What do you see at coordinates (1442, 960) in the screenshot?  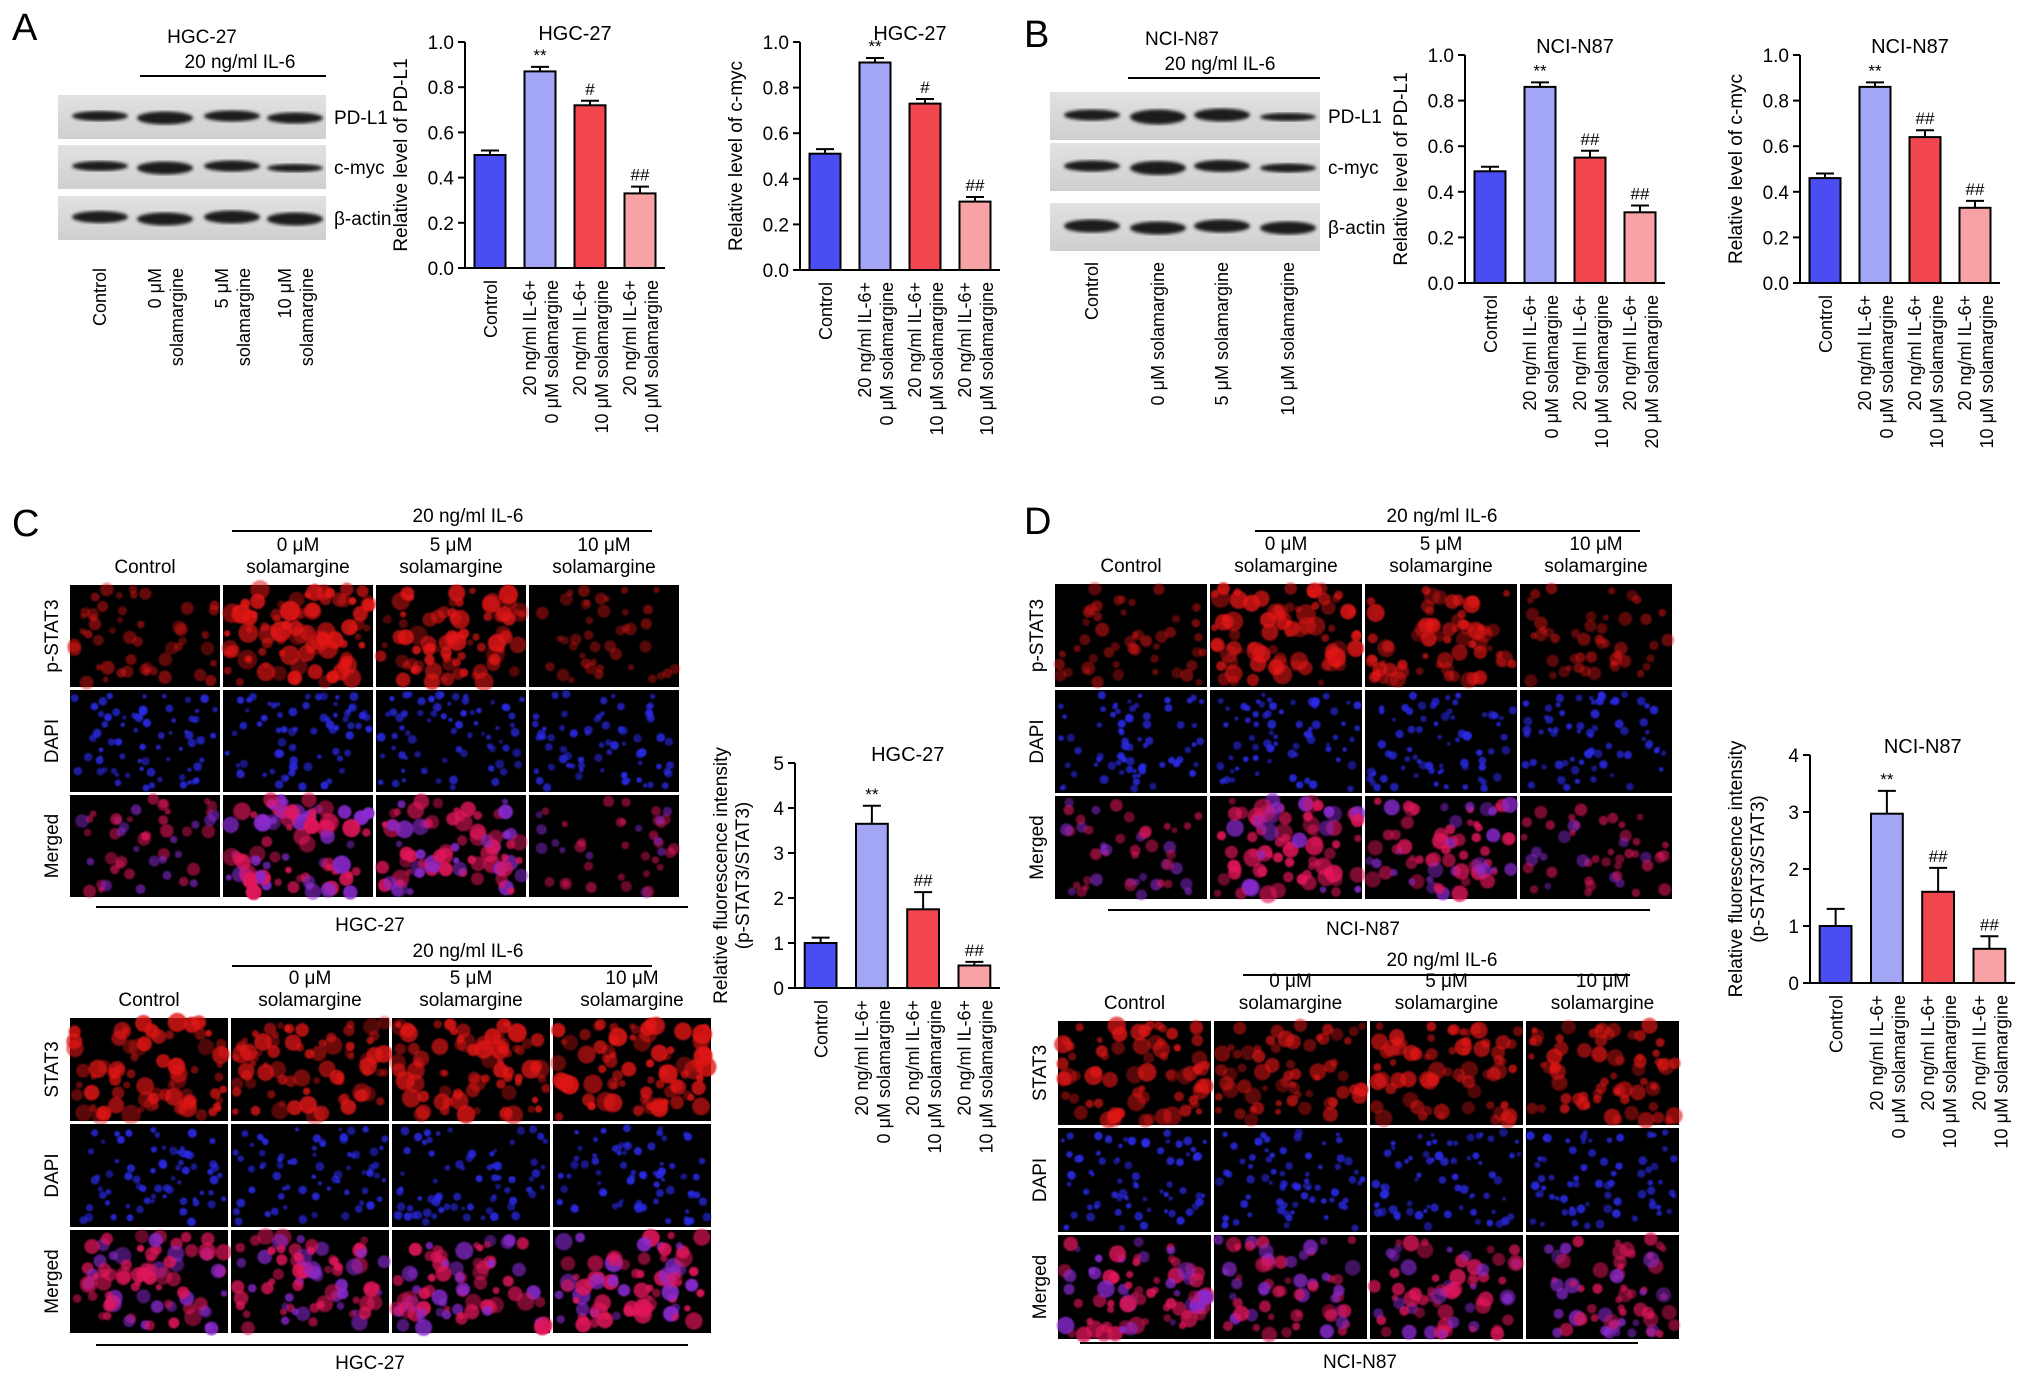 I see `d-treatment-bottom: 20 ng/ml IL-6` at bounding box center [1442, 960].